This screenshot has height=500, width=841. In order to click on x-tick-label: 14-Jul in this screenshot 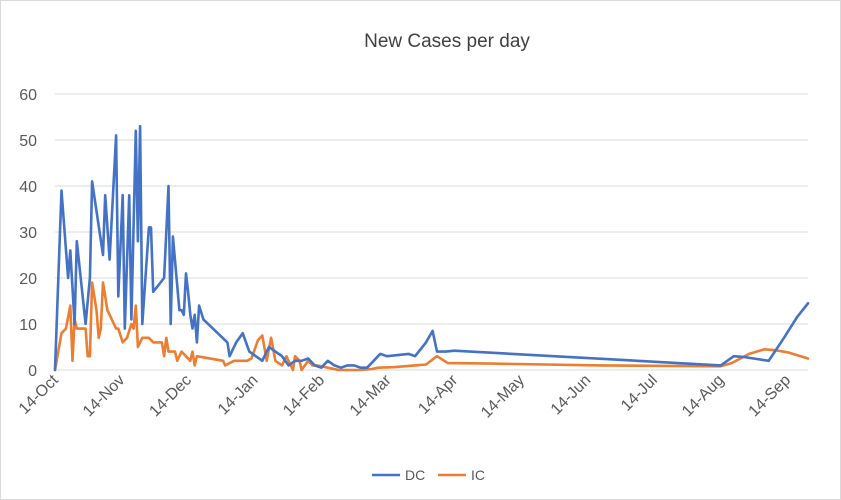, I will do `click(639, 393)`.